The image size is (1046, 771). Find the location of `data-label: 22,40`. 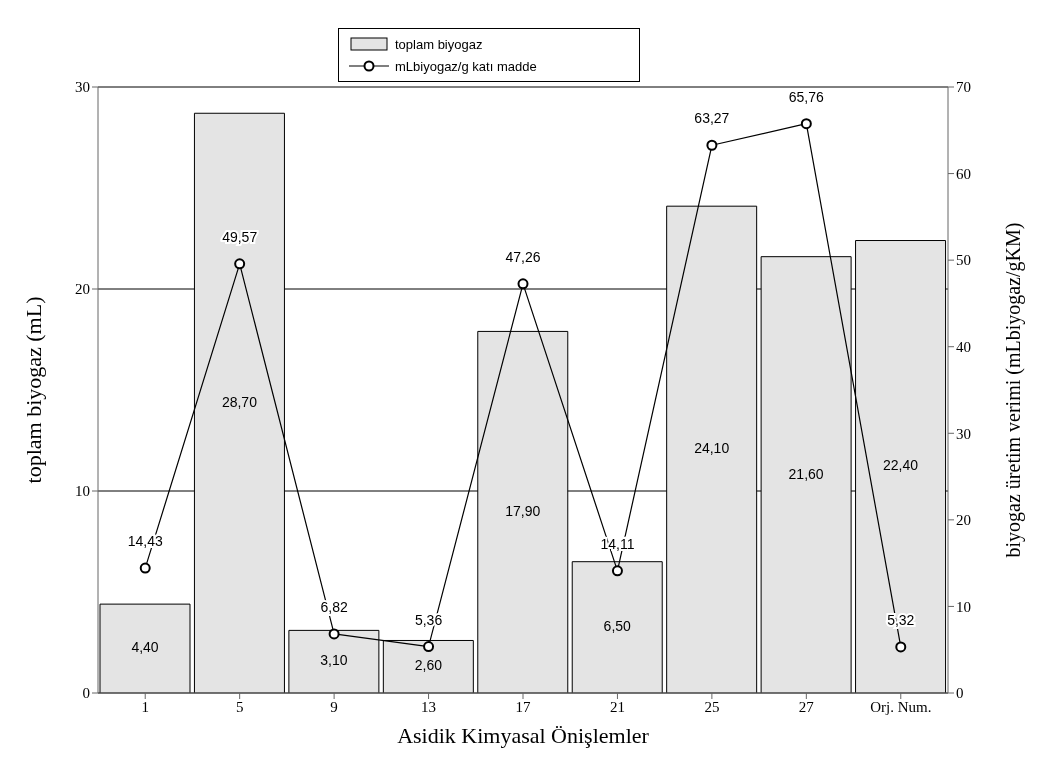

data-label: 22,40 is located at coordinates (901, 465).